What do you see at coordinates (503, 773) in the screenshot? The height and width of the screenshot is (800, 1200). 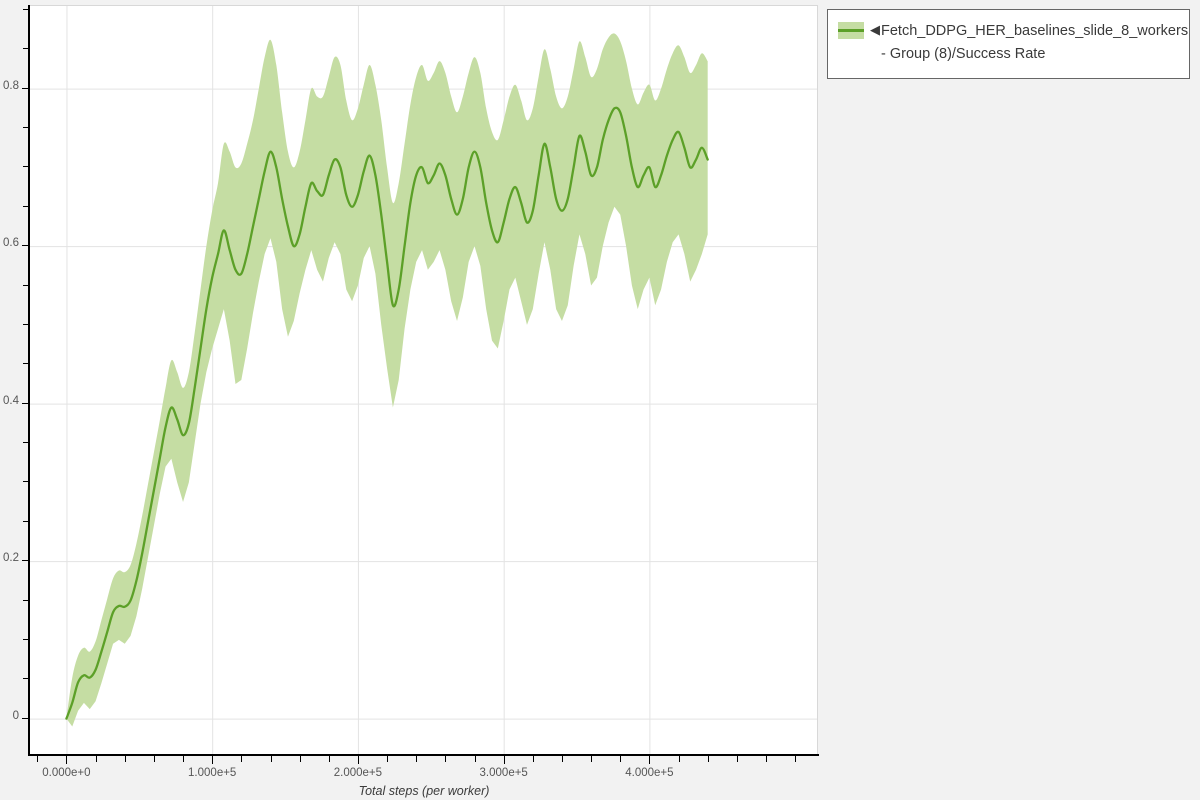 I see `x-tick-label: 3.000e+5` at bounding box center [503, 773].